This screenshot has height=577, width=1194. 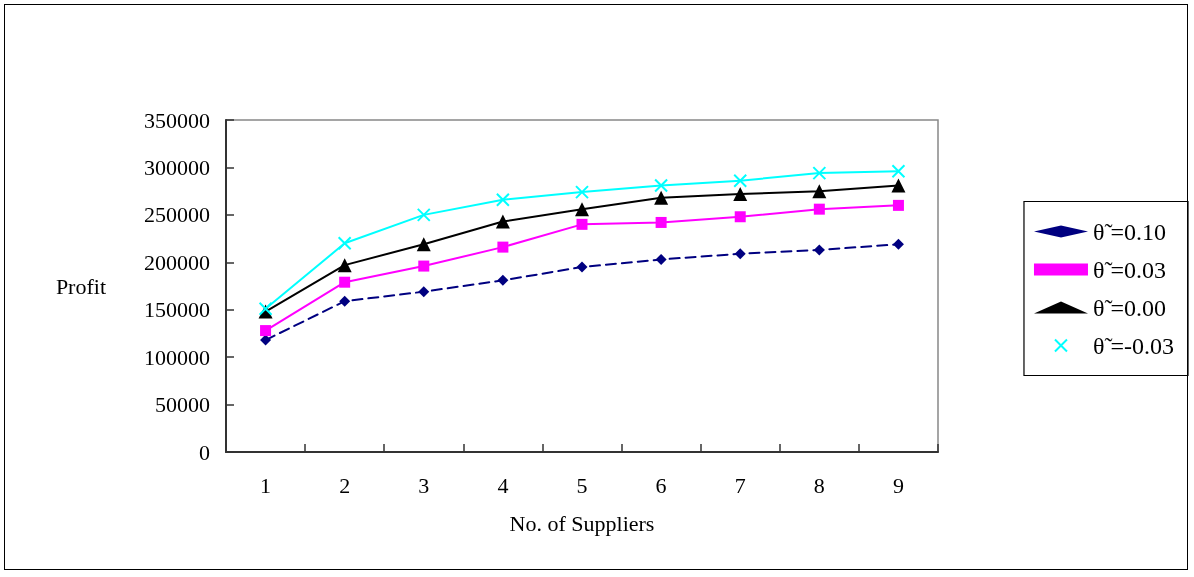 I want to click on x-tick-label: 8, so click(x=819, y=485).